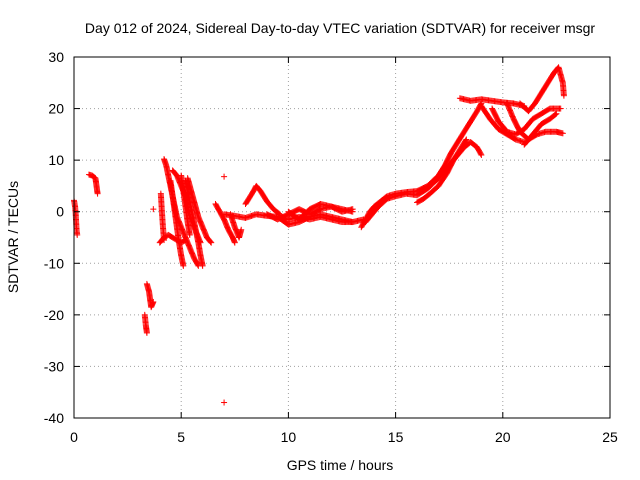 This screenshot has width=640, height=480. Describe the element at coordinates (56, 109) in the screenshot. I see `y-tick-label: 20` at that location.